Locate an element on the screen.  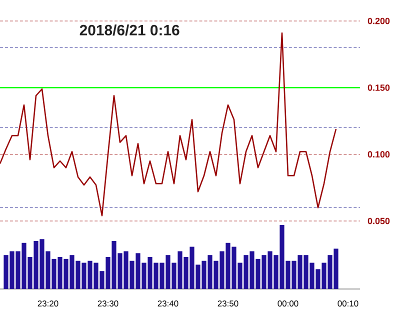
y-tick-label: 0.150 is located at coordinates (379, 87).